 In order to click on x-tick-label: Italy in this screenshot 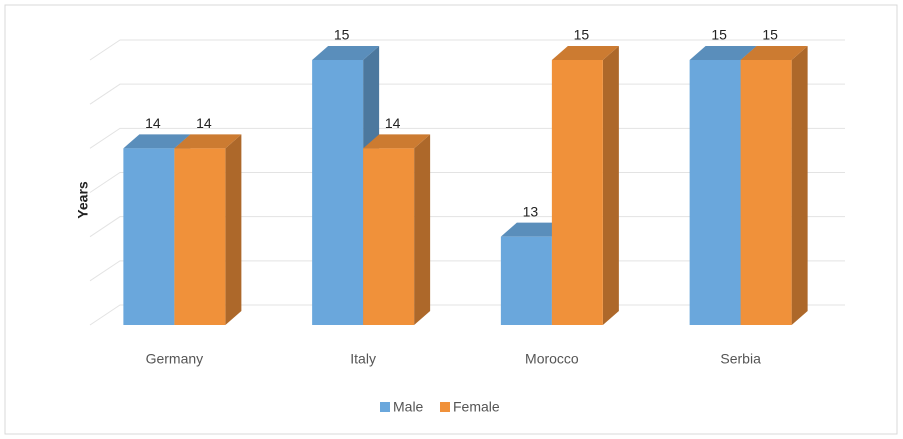, I will do `click(363, 359)`.